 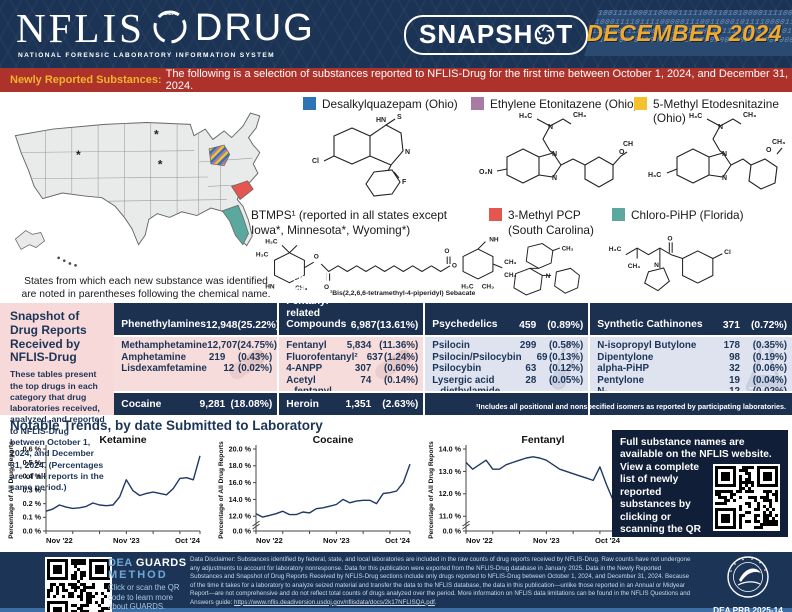 What do you see at coordinates (769, 380) in the screenshot?
I see `drug-pct: (0.04%)` at bounding box center [769, 380].